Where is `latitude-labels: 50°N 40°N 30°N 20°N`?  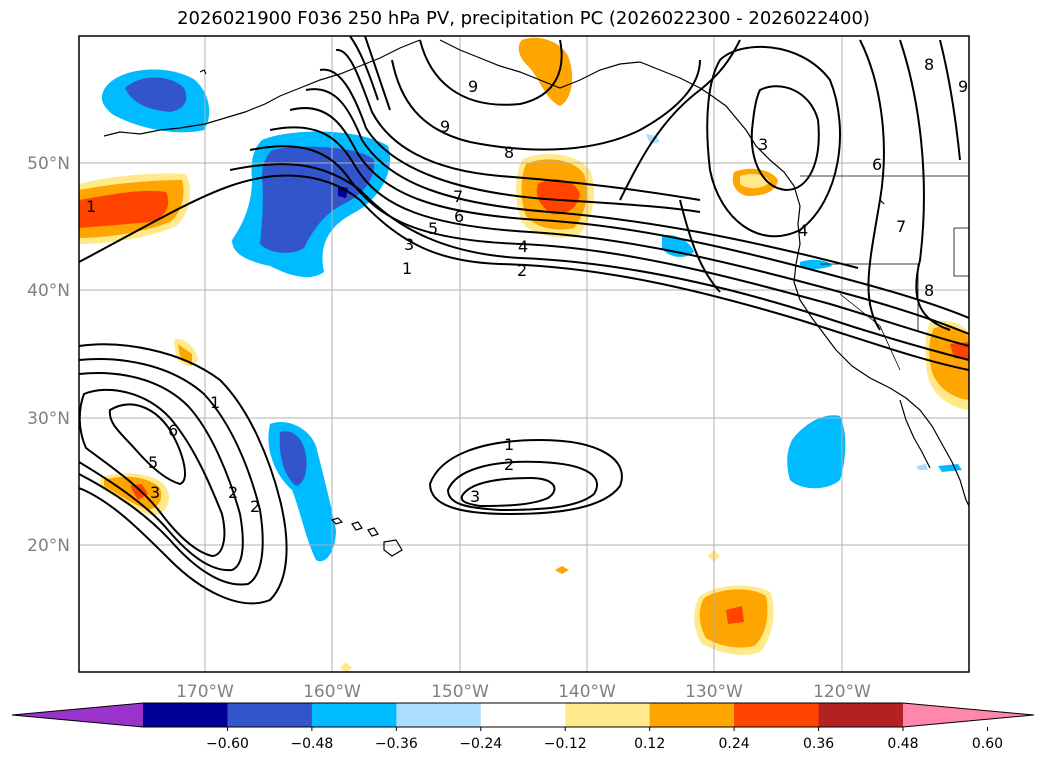
latitude-labels: 50°N 40°N 30°N 20°N is located at coordinates (48, 355).